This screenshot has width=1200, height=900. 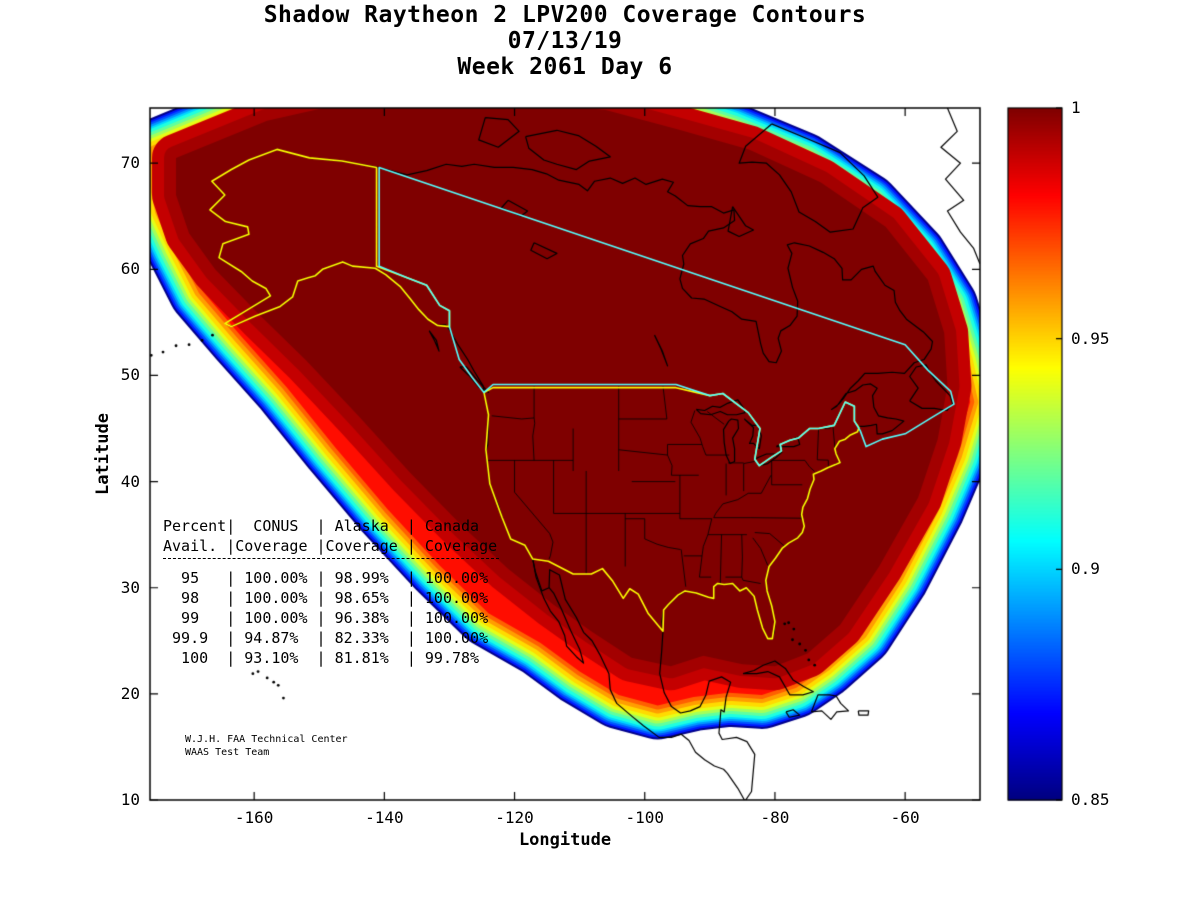 What do you see at coordinates (384, 817) in the screenshot?
I see `x-tick-label: -140` at bounding box center [384, 817].